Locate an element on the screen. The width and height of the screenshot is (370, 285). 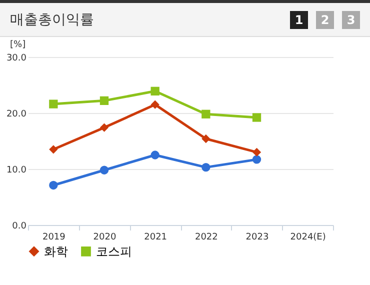
text: 2 is located at coordinates (325, 19).